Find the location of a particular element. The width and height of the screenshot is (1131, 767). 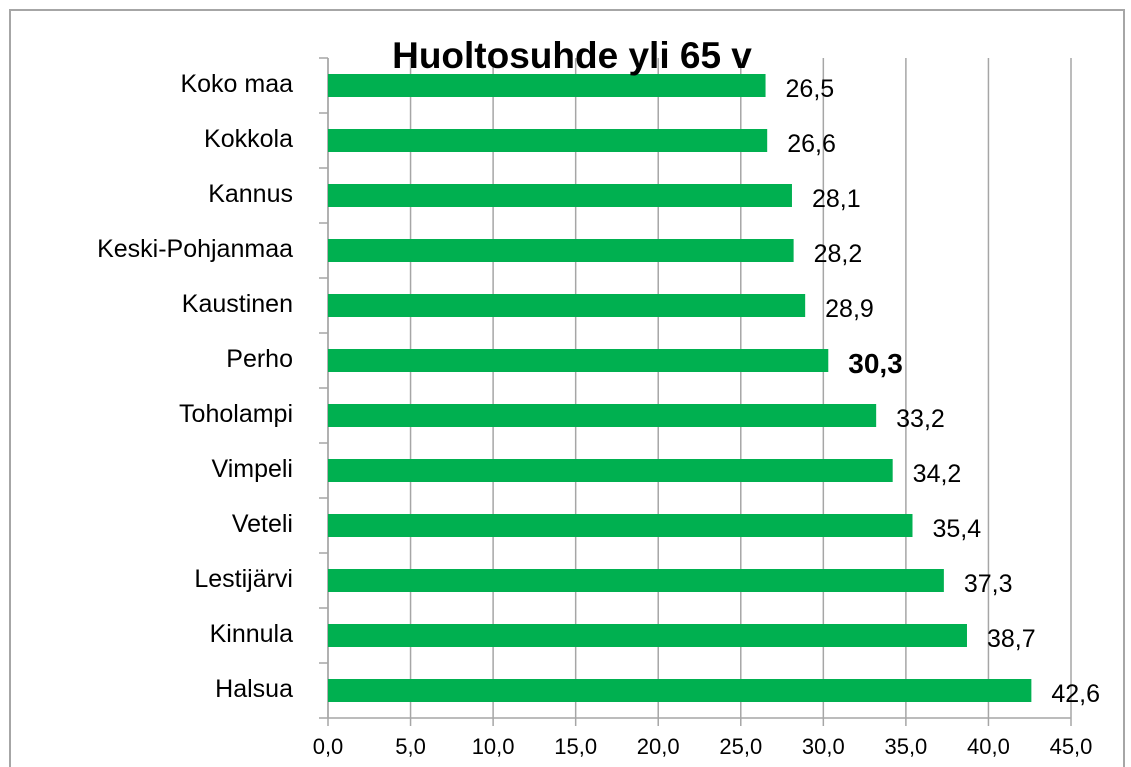

x-tick-label: 45,0 is located at coordinates (1071, 746).